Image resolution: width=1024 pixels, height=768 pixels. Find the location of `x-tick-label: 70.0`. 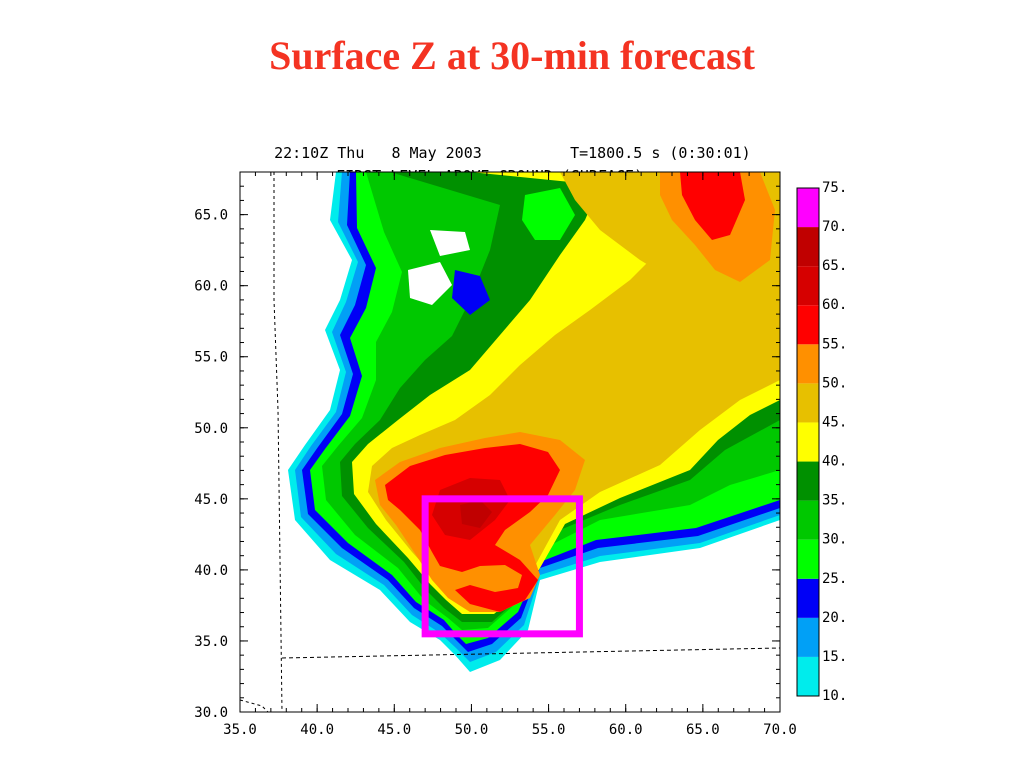

x-tick-label: 70.0 is located at coordinates (780, 730).